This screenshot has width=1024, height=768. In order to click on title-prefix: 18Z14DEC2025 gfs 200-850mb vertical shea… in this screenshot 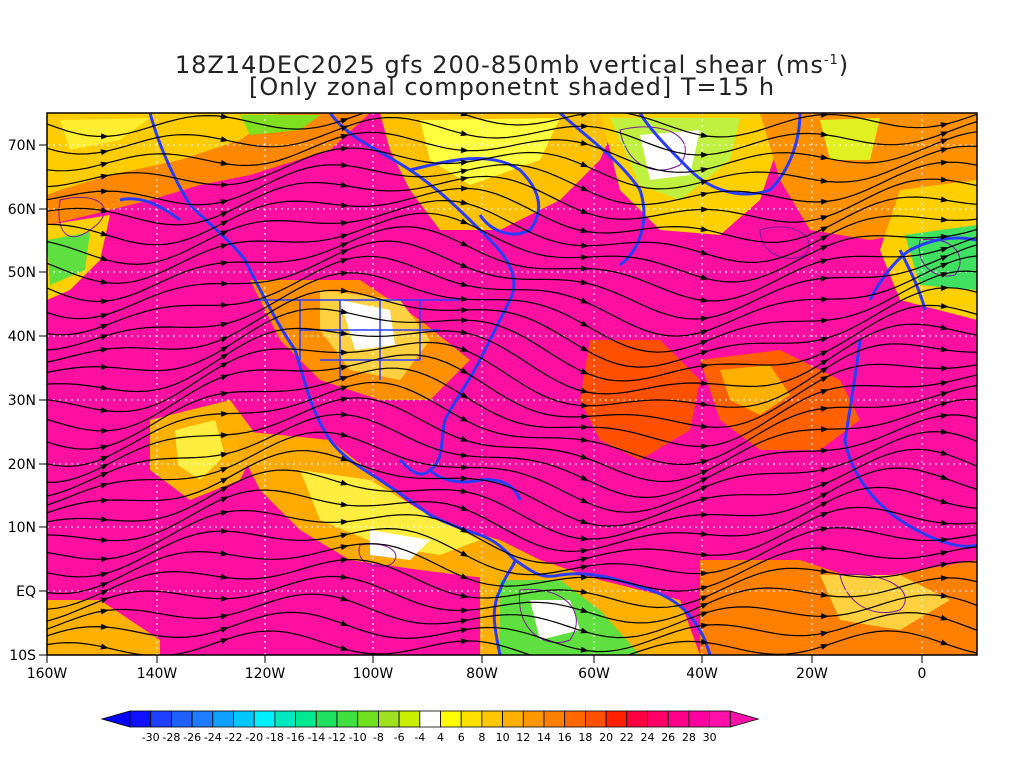, I will do `click(499, 65)`.